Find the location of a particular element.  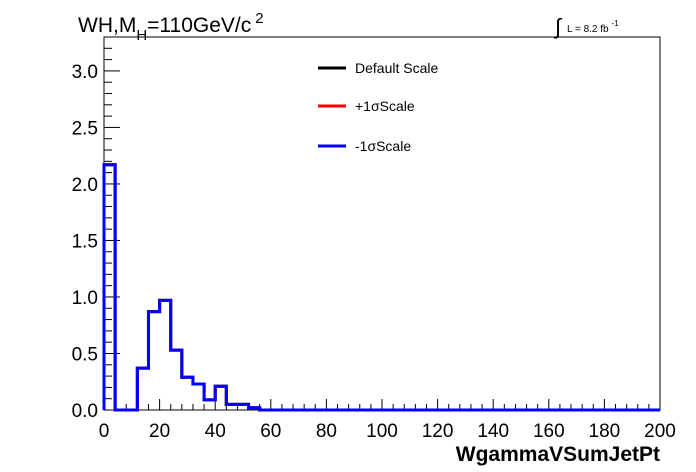

x-tick-label: 120 is located at coordinates (438, 431).